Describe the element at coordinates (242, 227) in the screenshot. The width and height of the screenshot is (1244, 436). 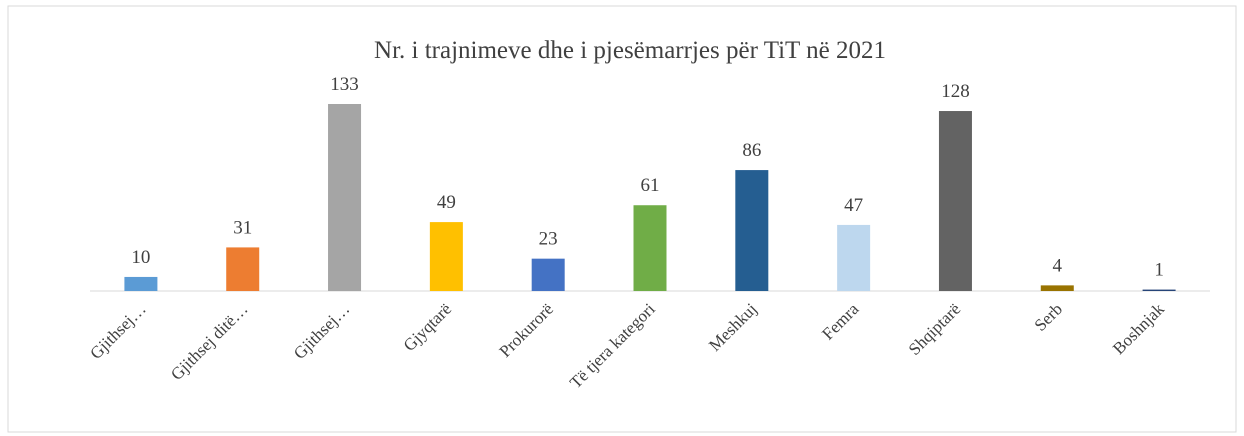
I see `data-label: 31` at that location.